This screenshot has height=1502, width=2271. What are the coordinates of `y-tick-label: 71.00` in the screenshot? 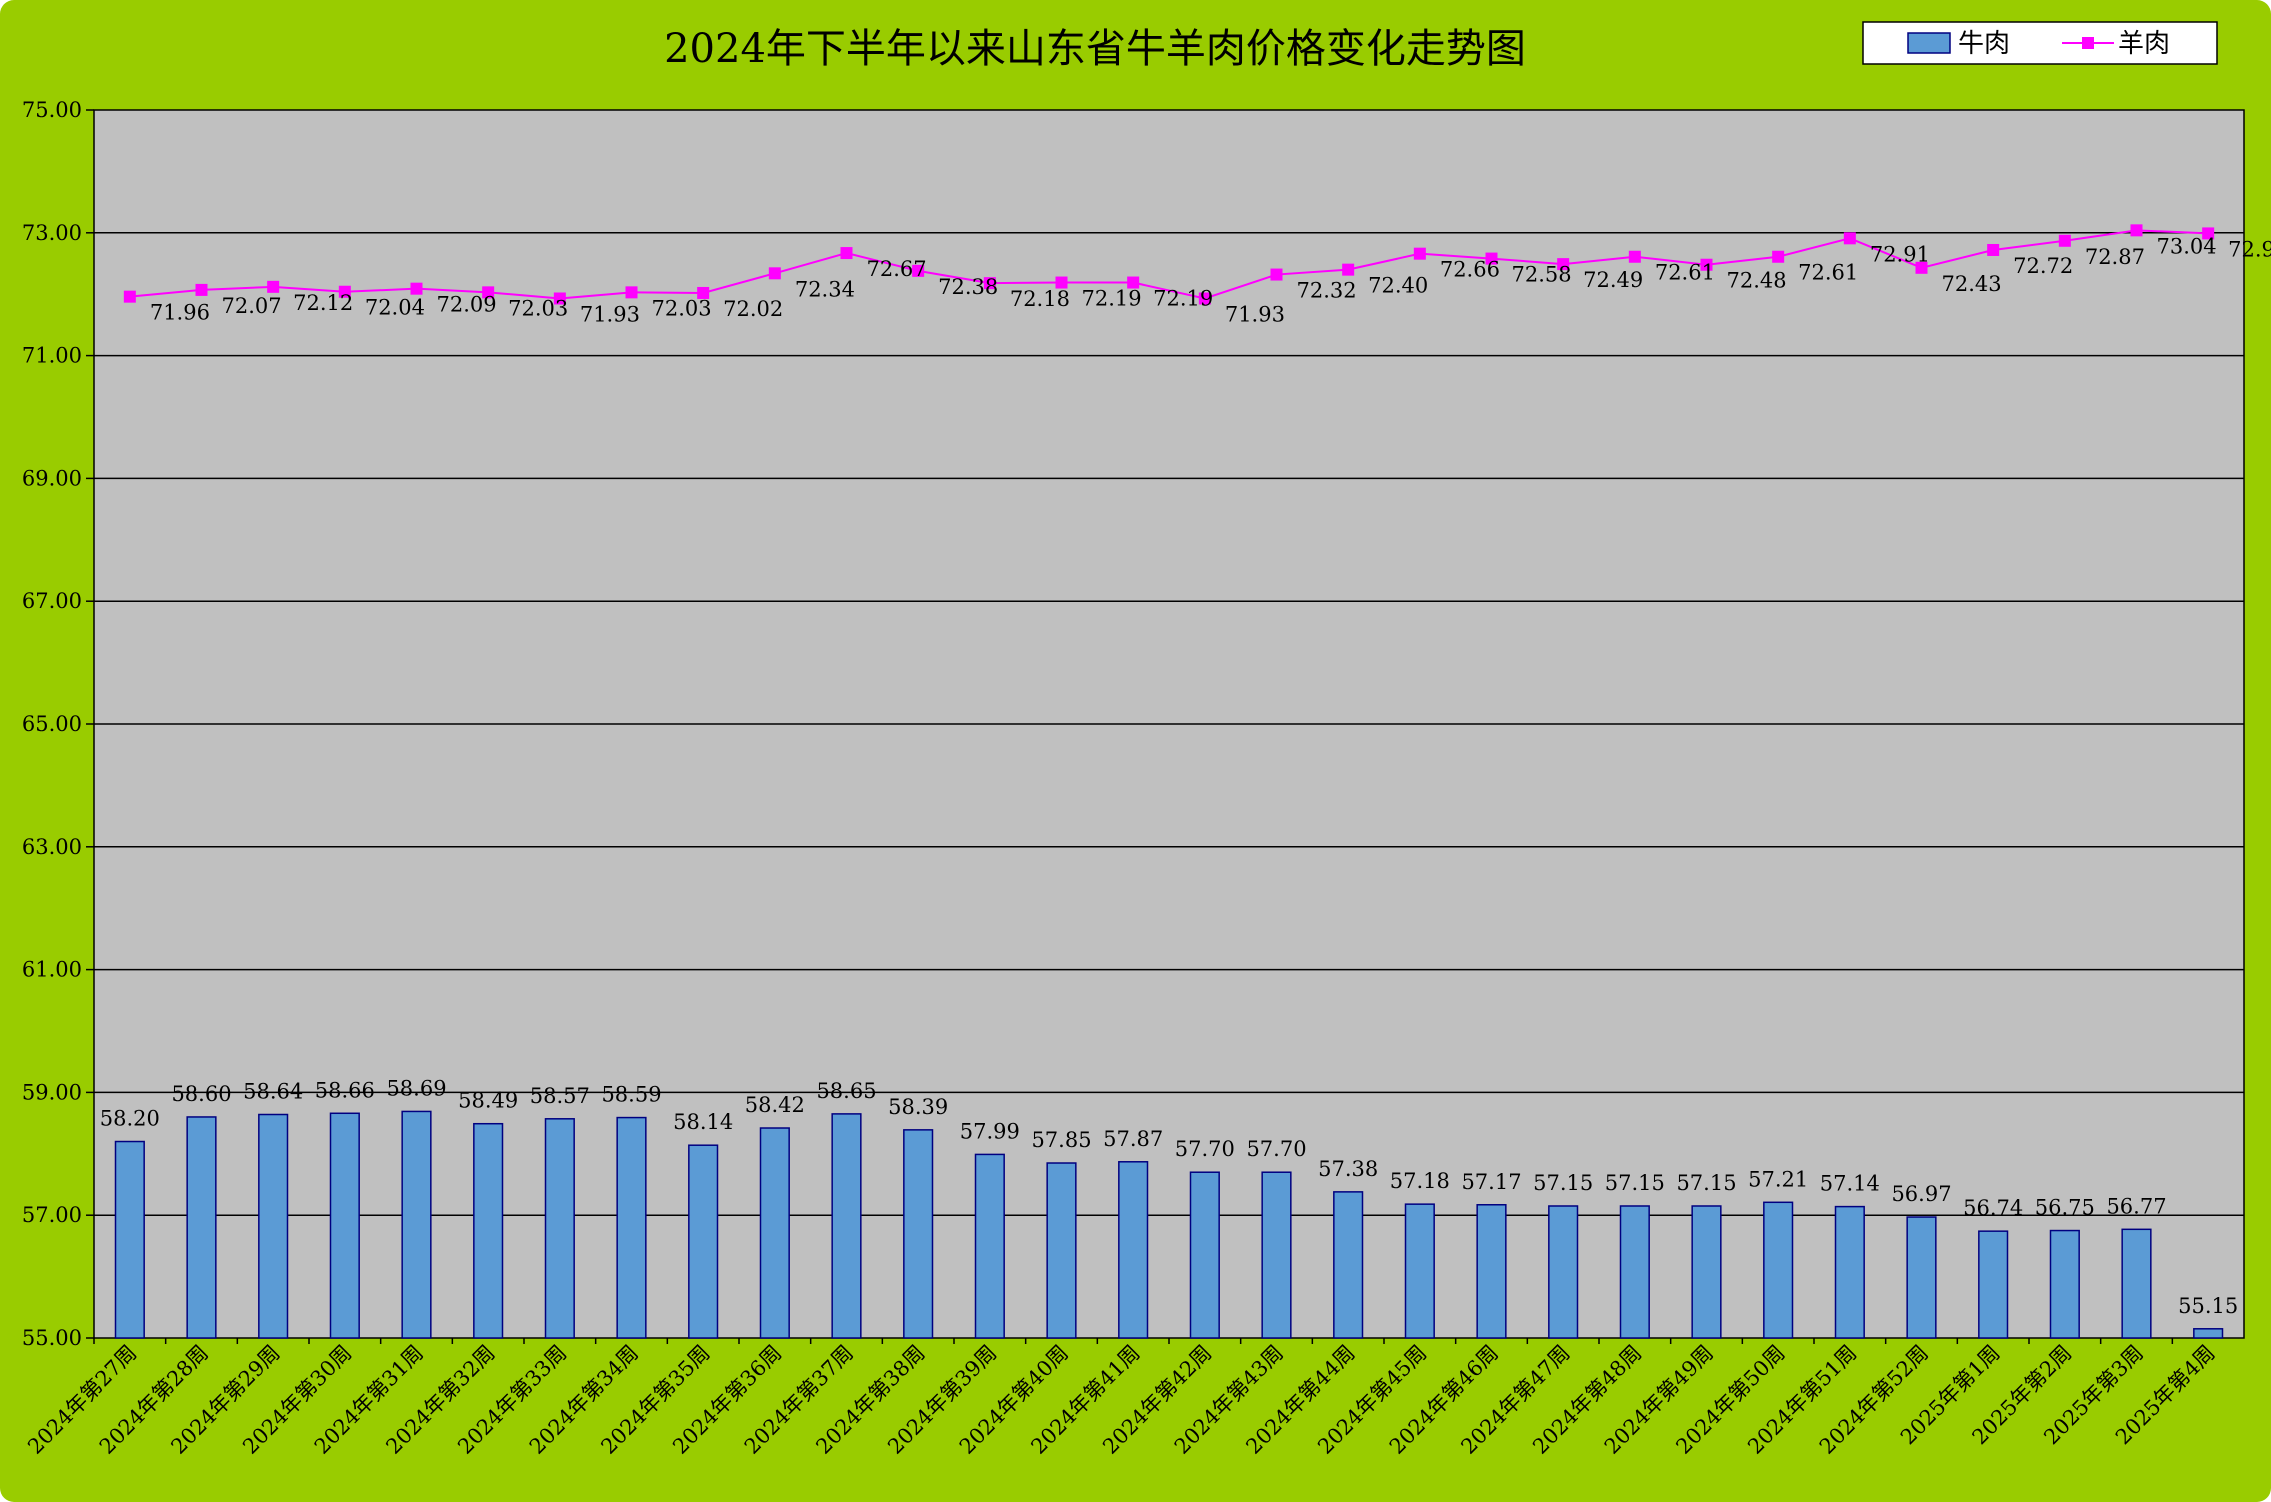 It's located at (52, 356).